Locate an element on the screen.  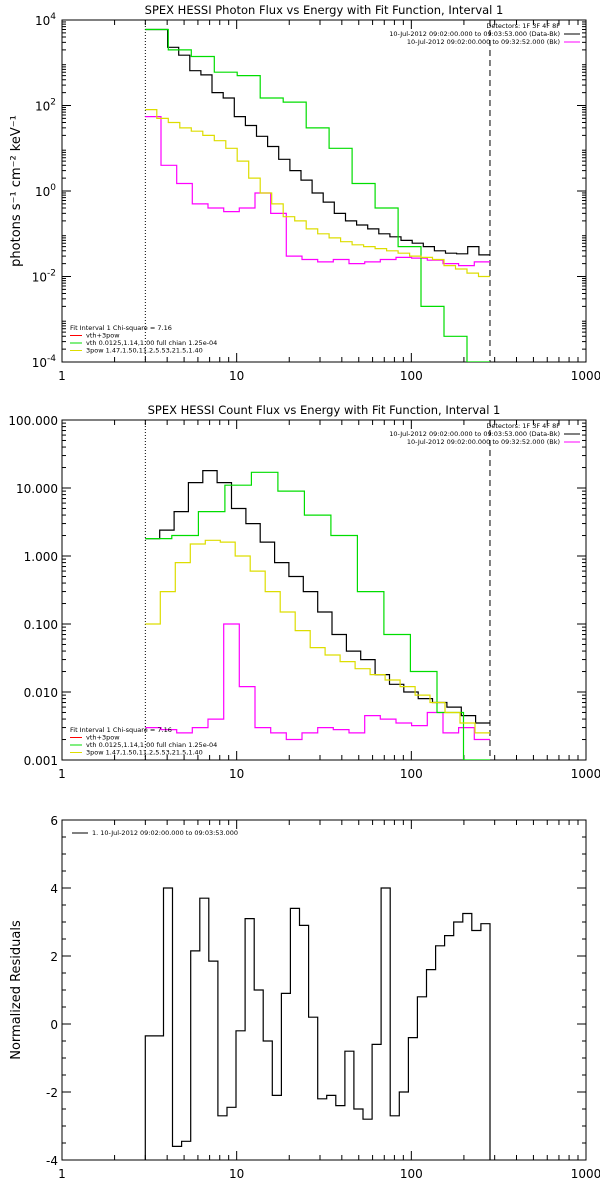
y-tick-exponent: -2 is located at coordinates (51, 274).